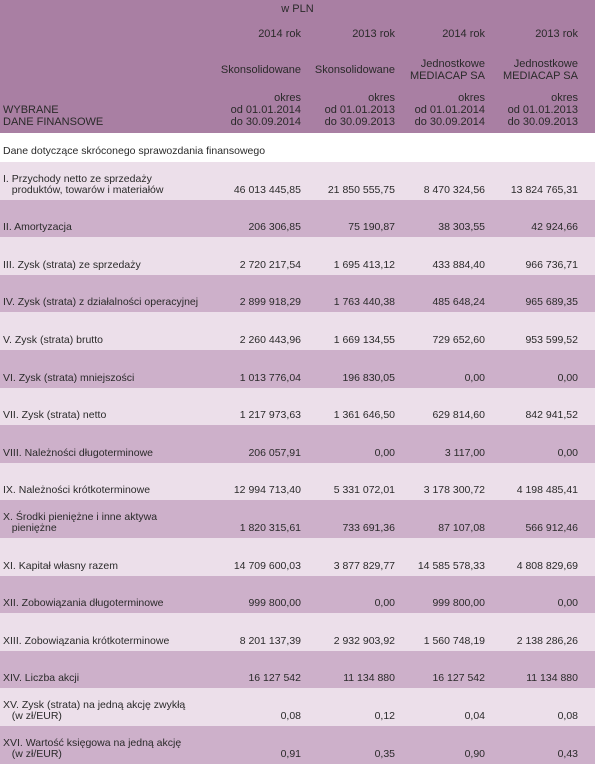 The height and width of the screenshot is (764, 595). What do you see at coordinates (270, 302) in the screenshot?
I see `row-value: 2 899 918,29` at bounding box center [270, 302].